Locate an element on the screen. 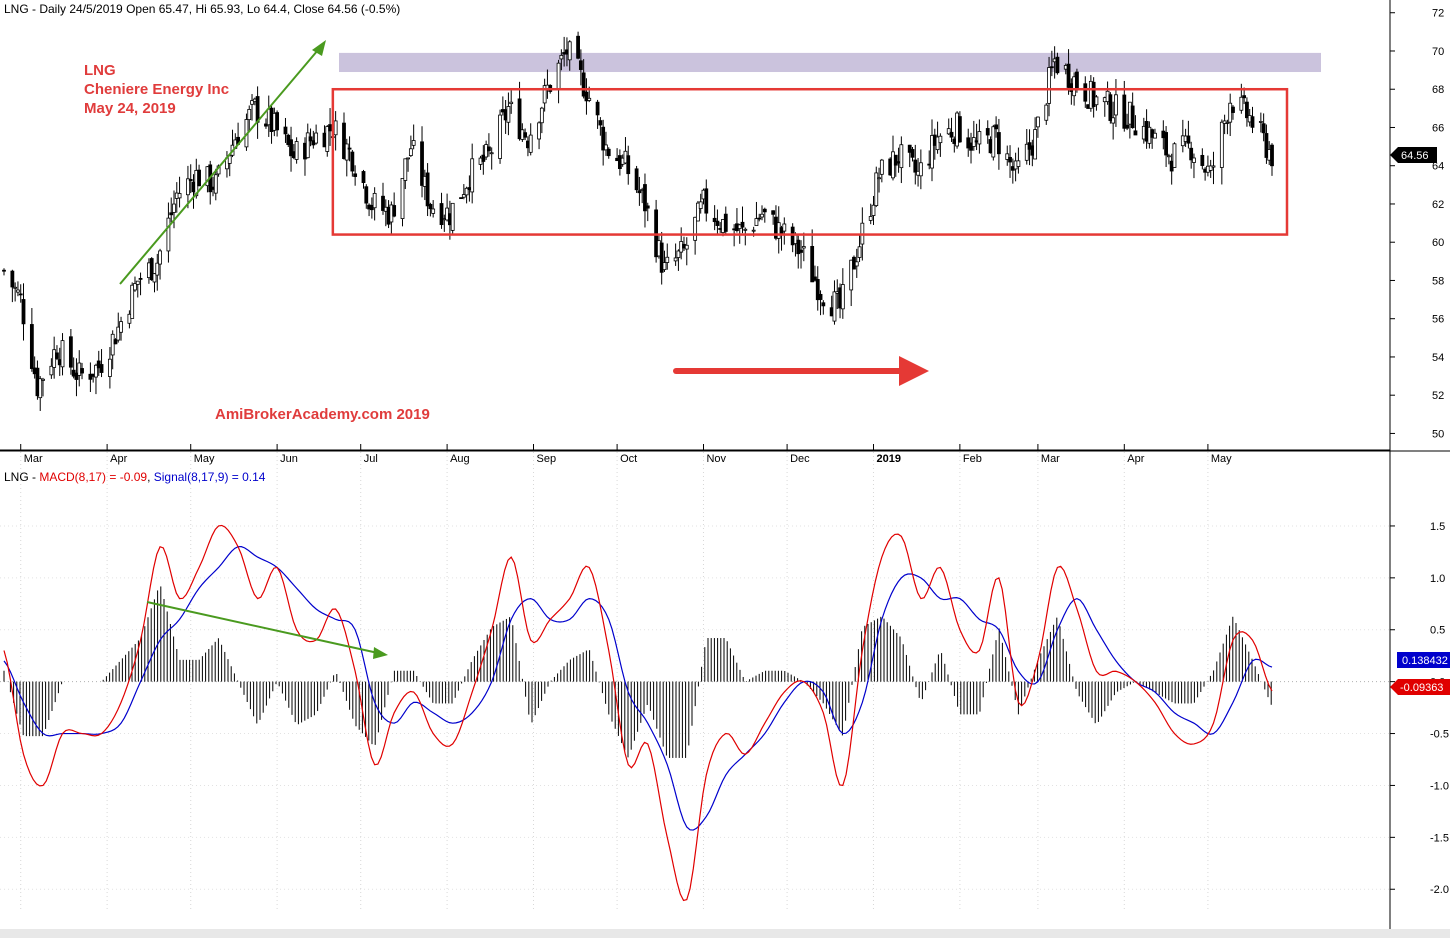 The width and height of the screenshot is (1450, 938). sideways-arrowhead is located at coordinates (914, 371).